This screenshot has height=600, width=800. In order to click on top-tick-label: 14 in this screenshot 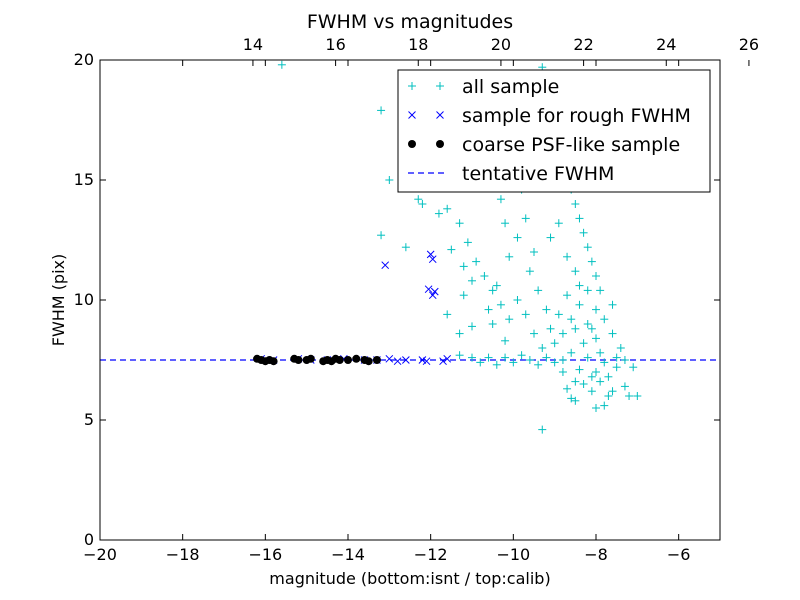, I will do `click(253, 44)`.